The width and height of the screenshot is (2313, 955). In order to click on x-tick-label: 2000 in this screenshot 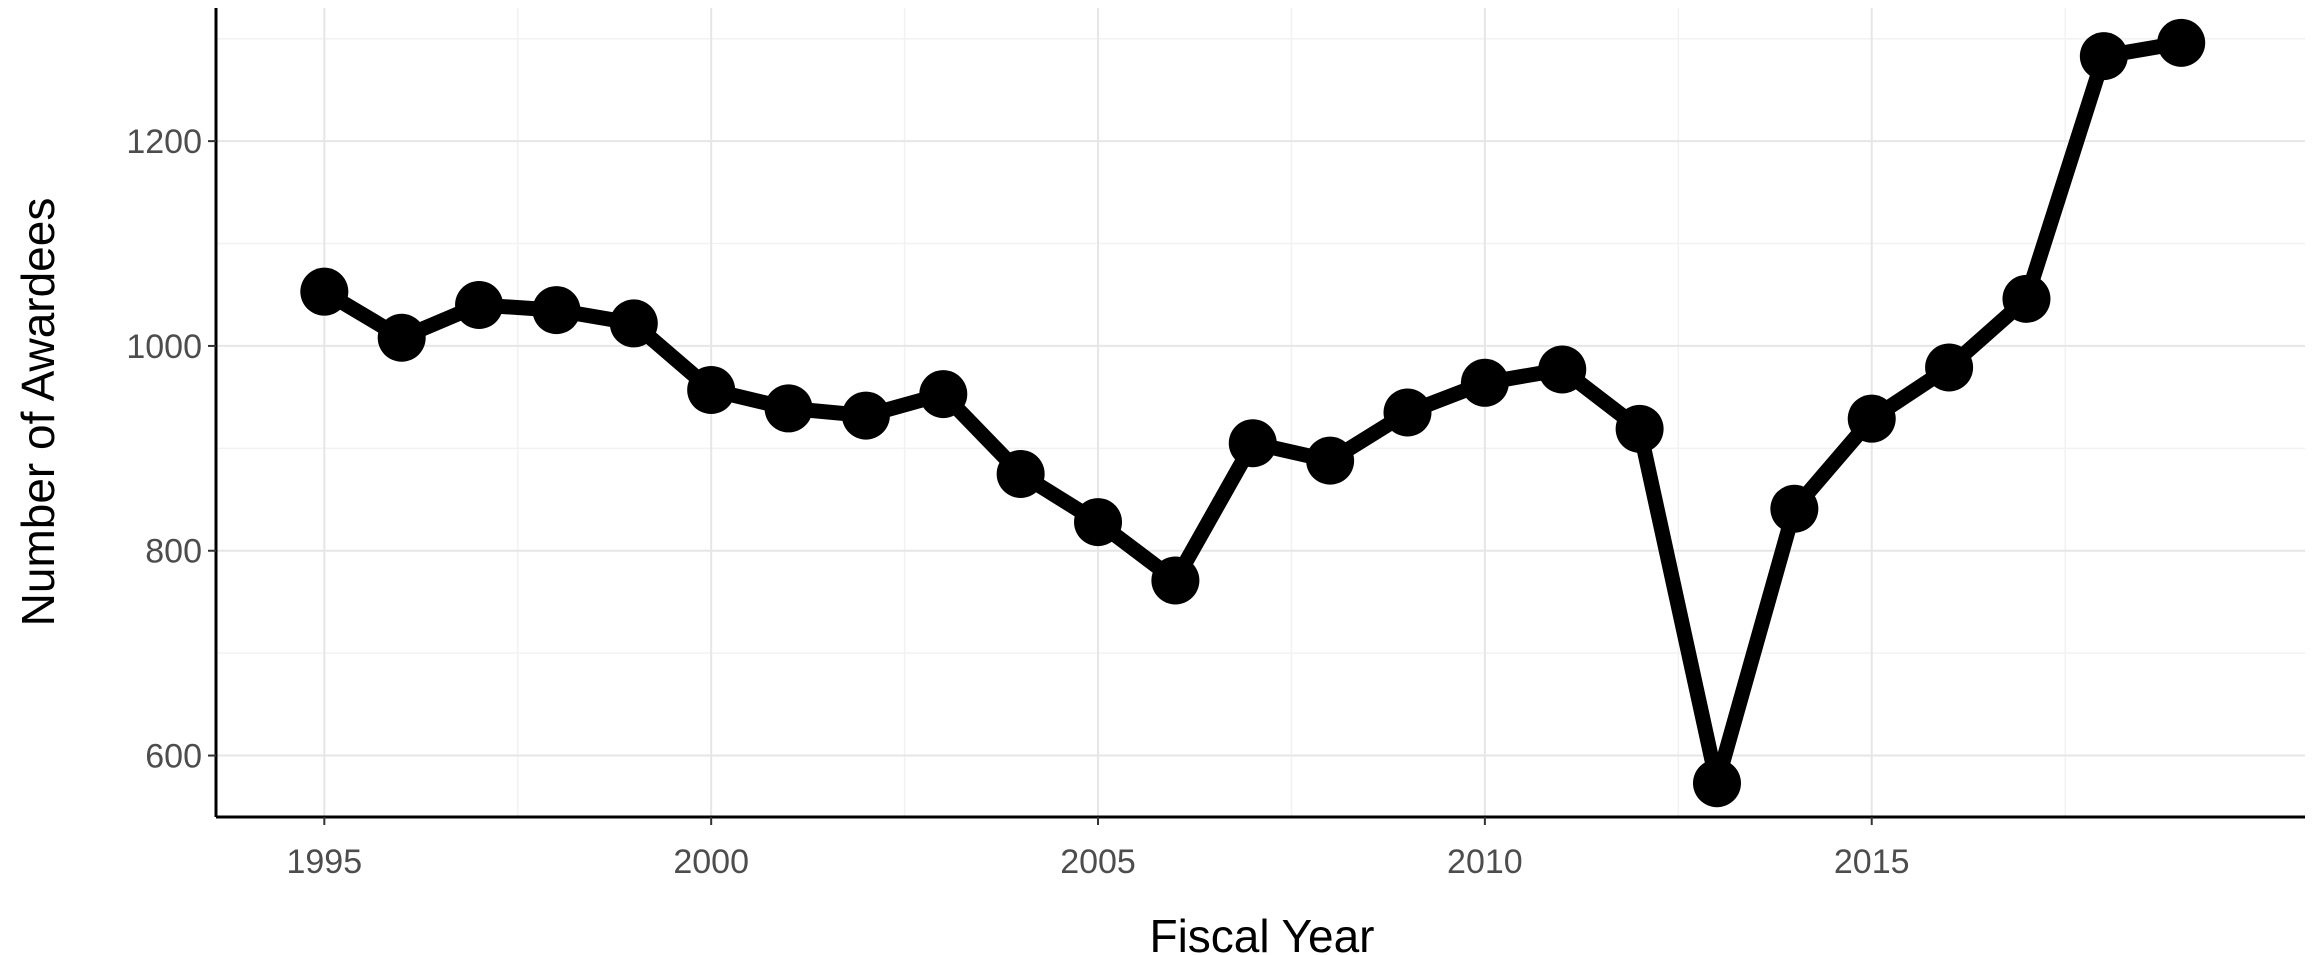, I will do `click(711, 862)`.